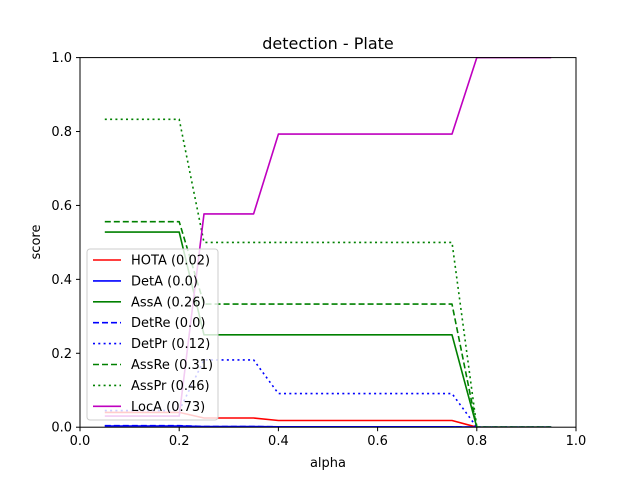 Image resolution: width=640 pixels, height=480 pixels. Describe the element at coordinates (80, 441) in the screenshot. I see `x-tick-label: 0.0` at that location.